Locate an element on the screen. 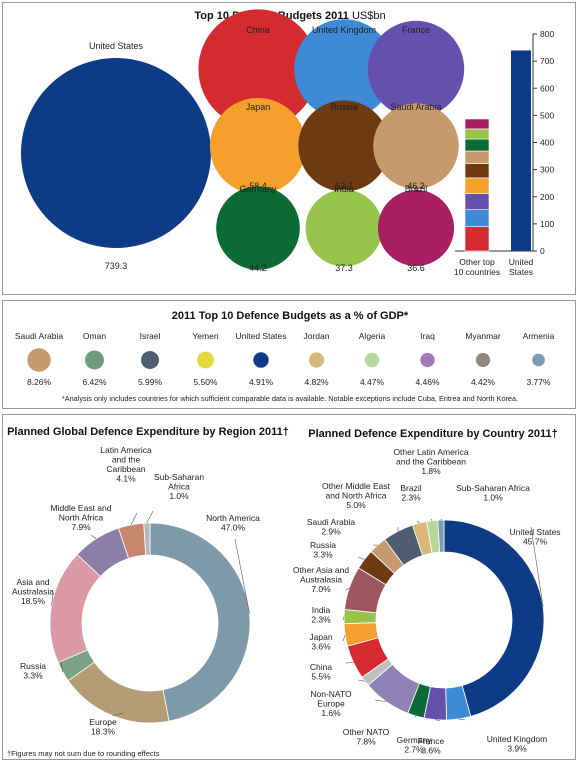 This screenshot has width=578, height=766. gdp-bubble-oman is located at coordinates (94, 359).